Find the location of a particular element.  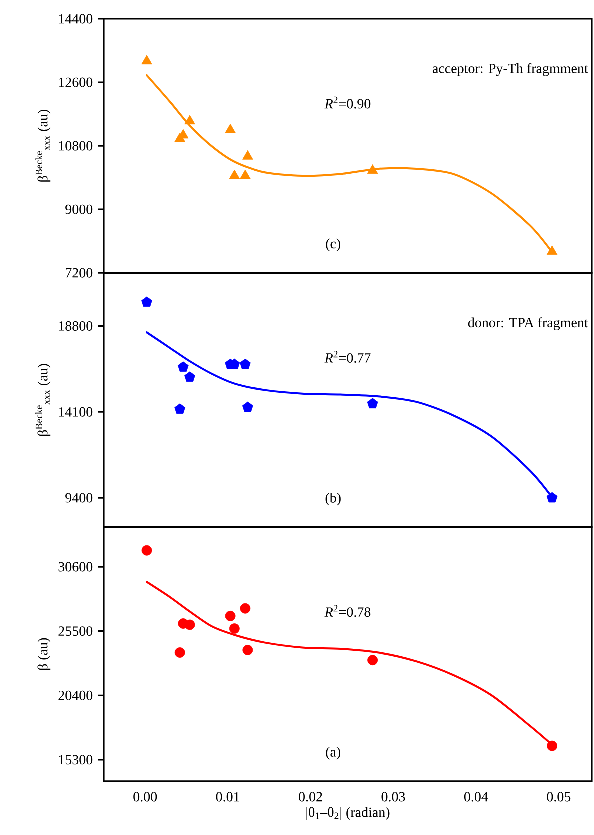

y-tick-label: 10800 is located at coordinates (76, 146).